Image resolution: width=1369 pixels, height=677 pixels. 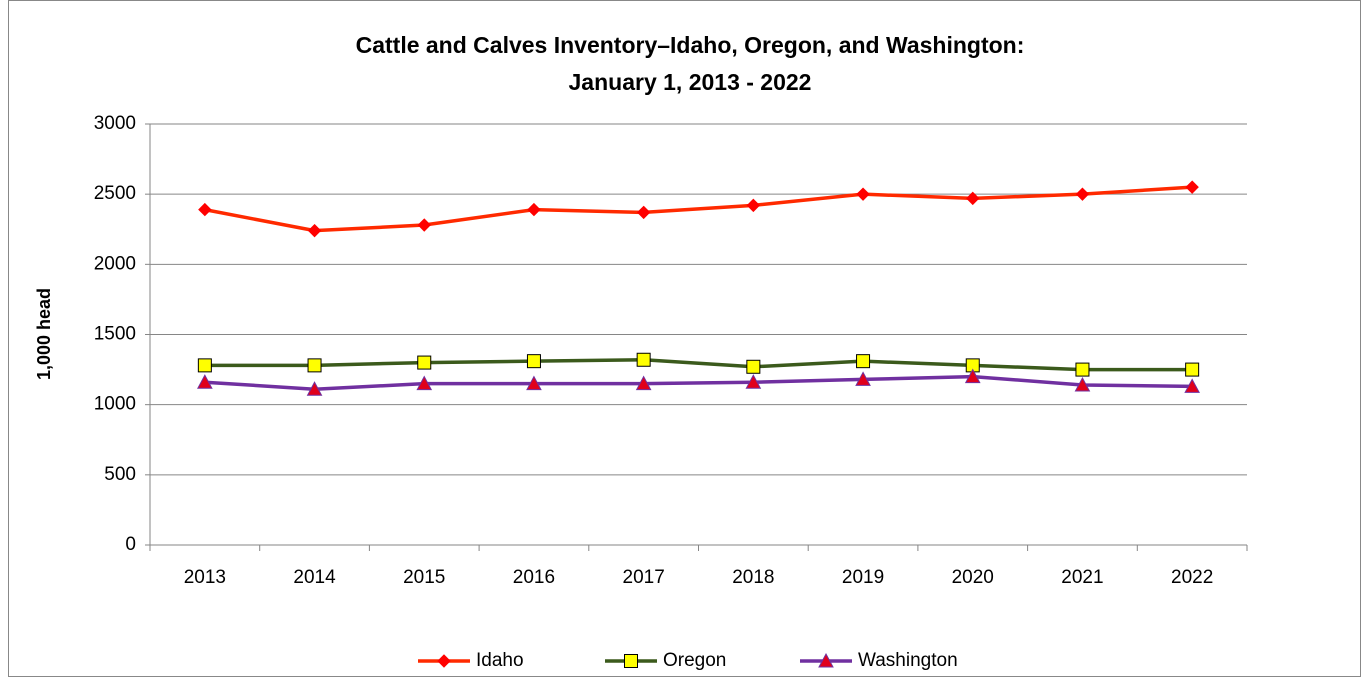 What do you see at coordinates (690, 82) in the screenshot?
I see `chart-title: January 1, 2013 - 2022` at bounding box center [690, 82].